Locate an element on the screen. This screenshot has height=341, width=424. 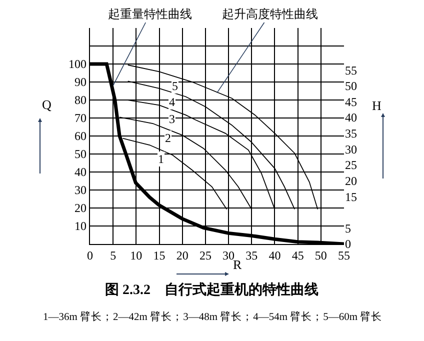
x-tick-label: 0 is located at coordinates (90, 255).